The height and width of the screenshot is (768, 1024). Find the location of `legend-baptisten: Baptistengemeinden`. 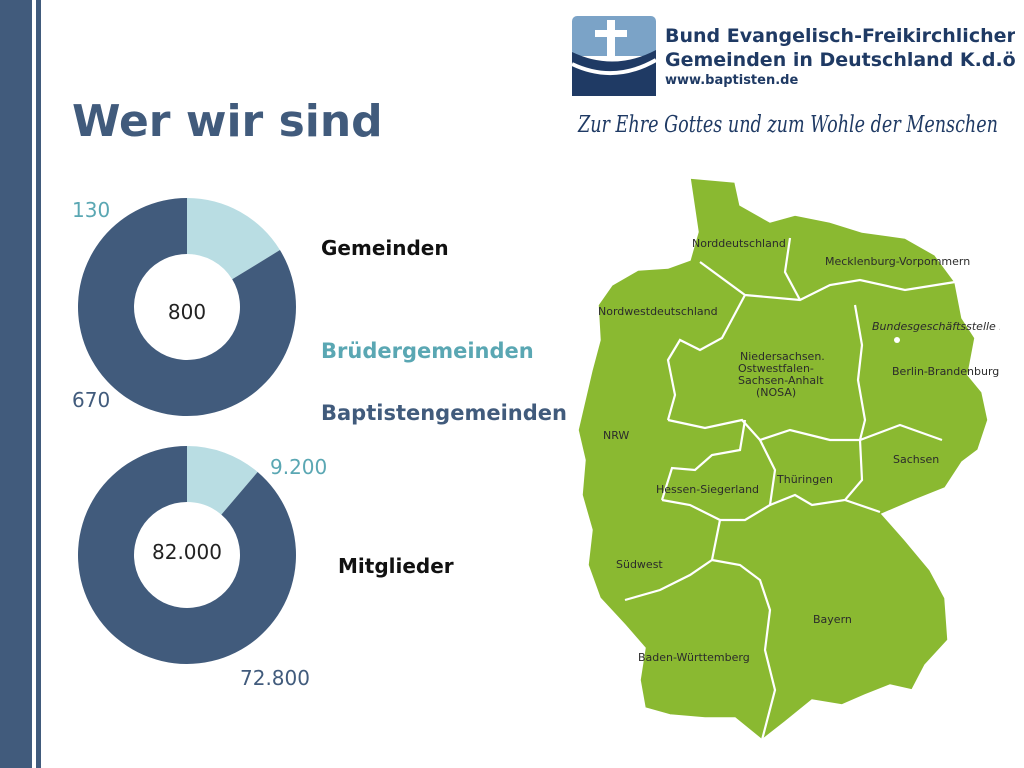

legend-baptisten: Baptistengemeinden is located at coordinates (444, 413).